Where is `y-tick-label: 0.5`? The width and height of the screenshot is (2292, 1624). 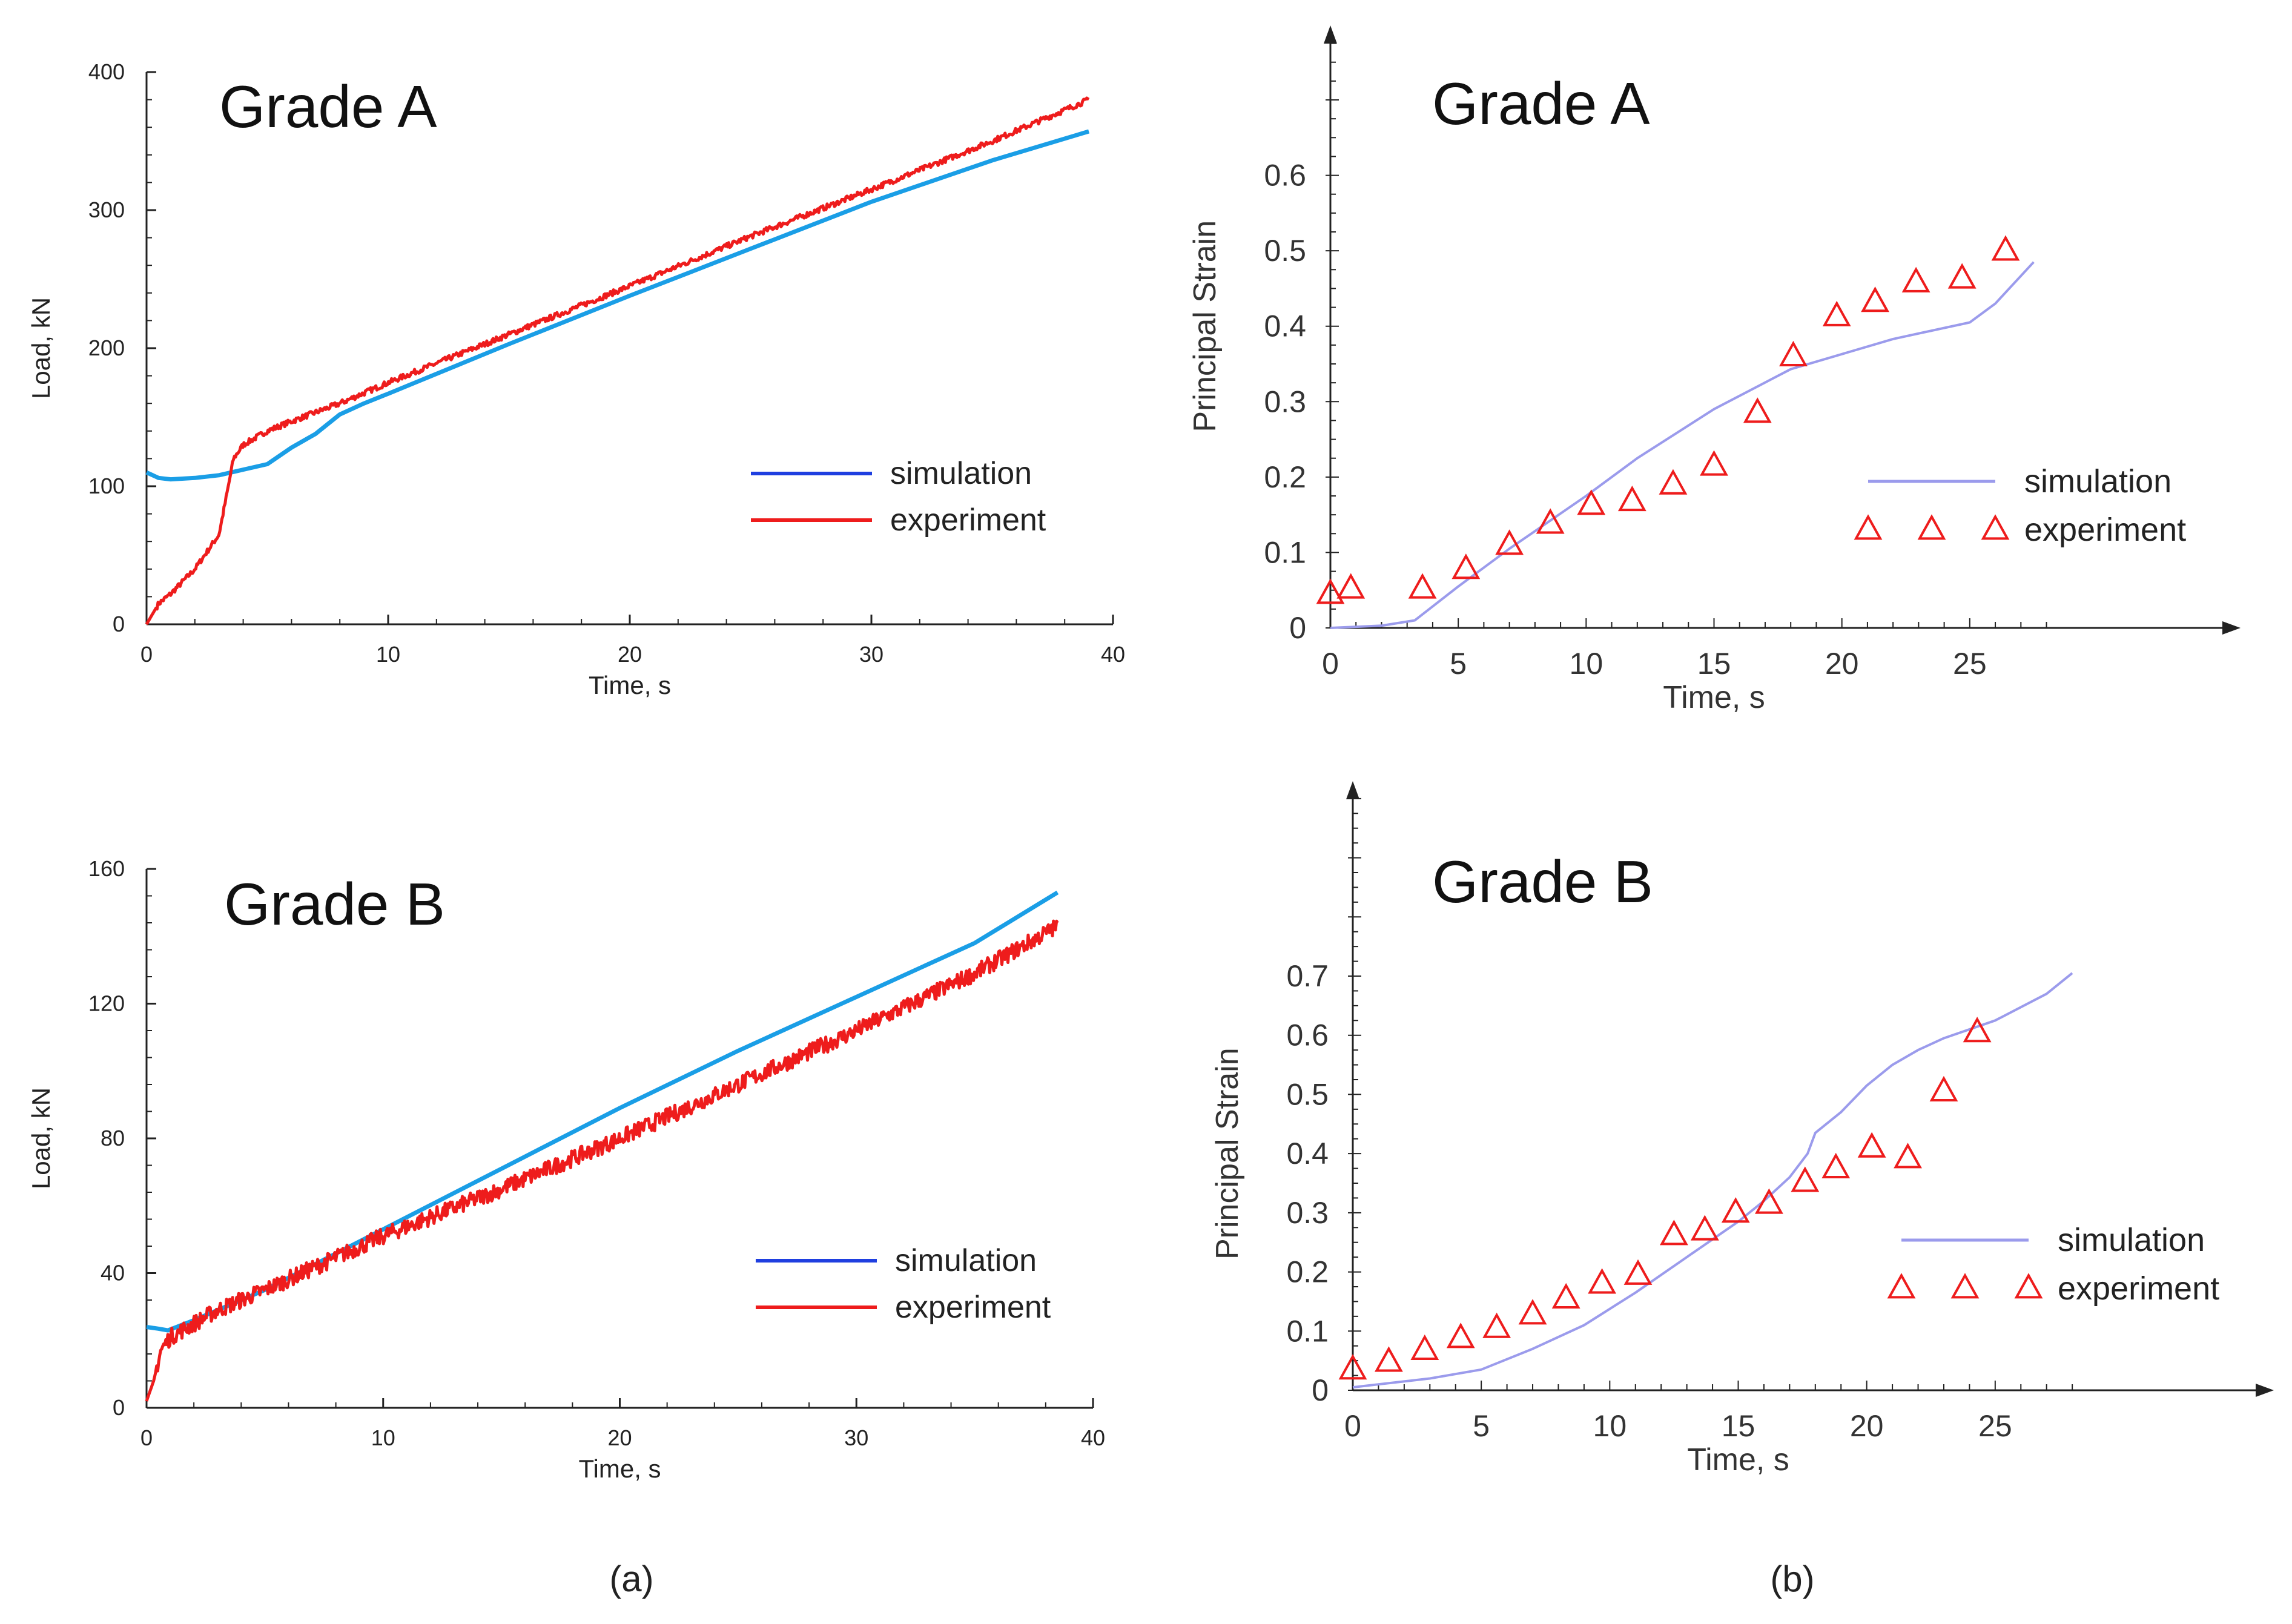
y-tick-label: 0.5 is located at coordinates (1307, 1094).